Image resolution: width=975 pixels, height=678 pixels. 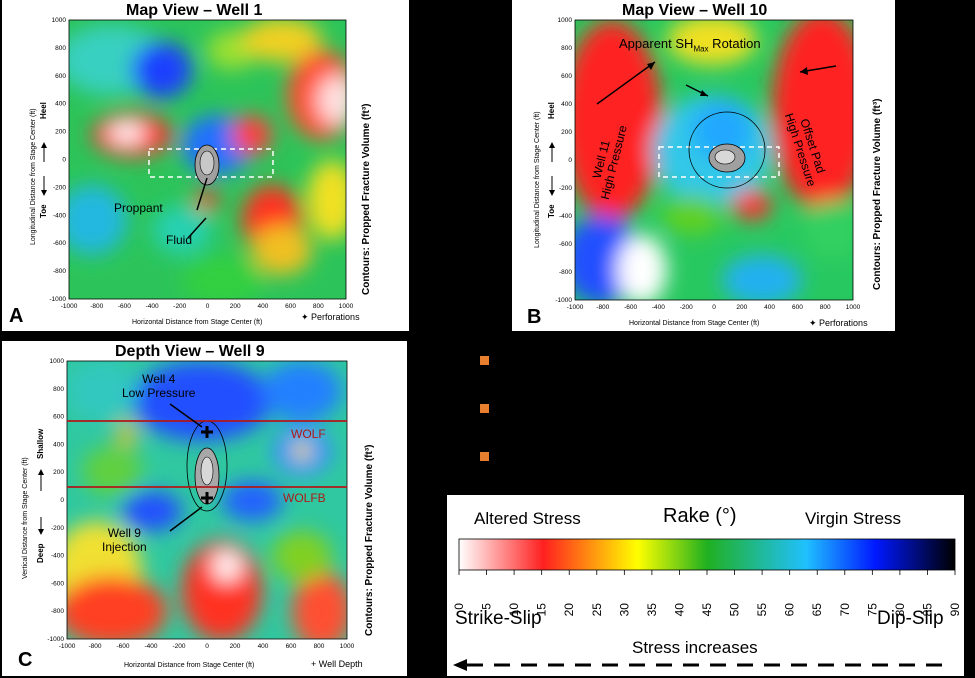 I want to click on panel-c-shallow: Shallow, so click(x=40, y=443).